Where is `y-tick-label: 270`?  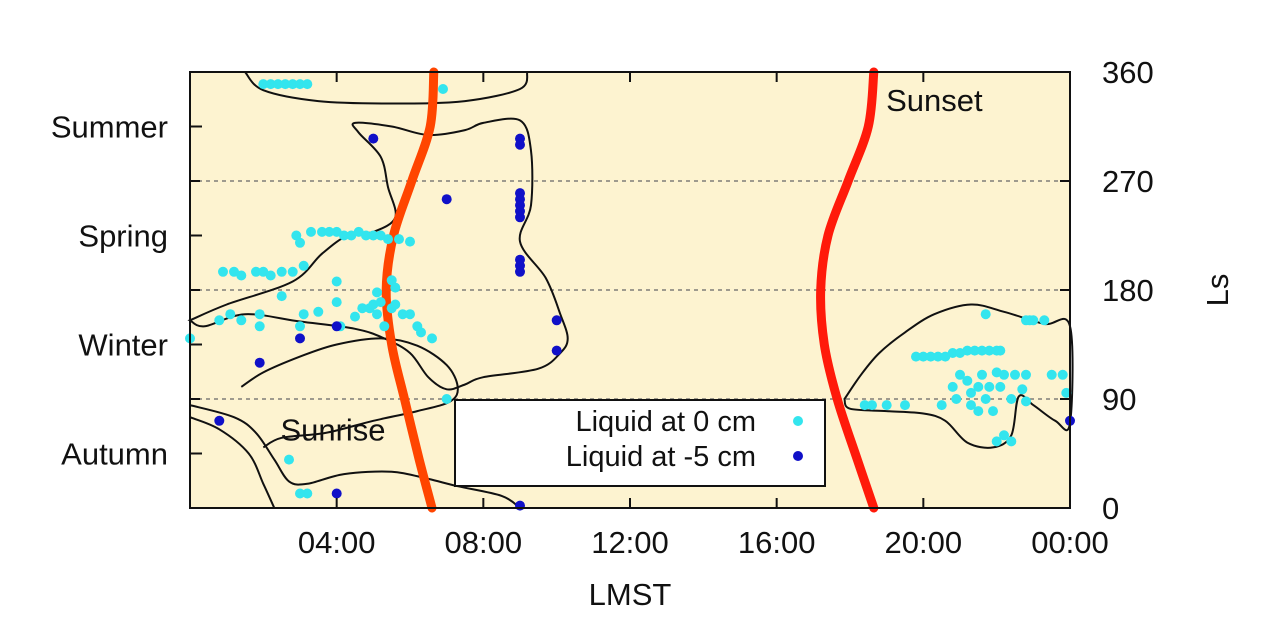 y-tick-label: 270 is located at coordinates (1128, 181).